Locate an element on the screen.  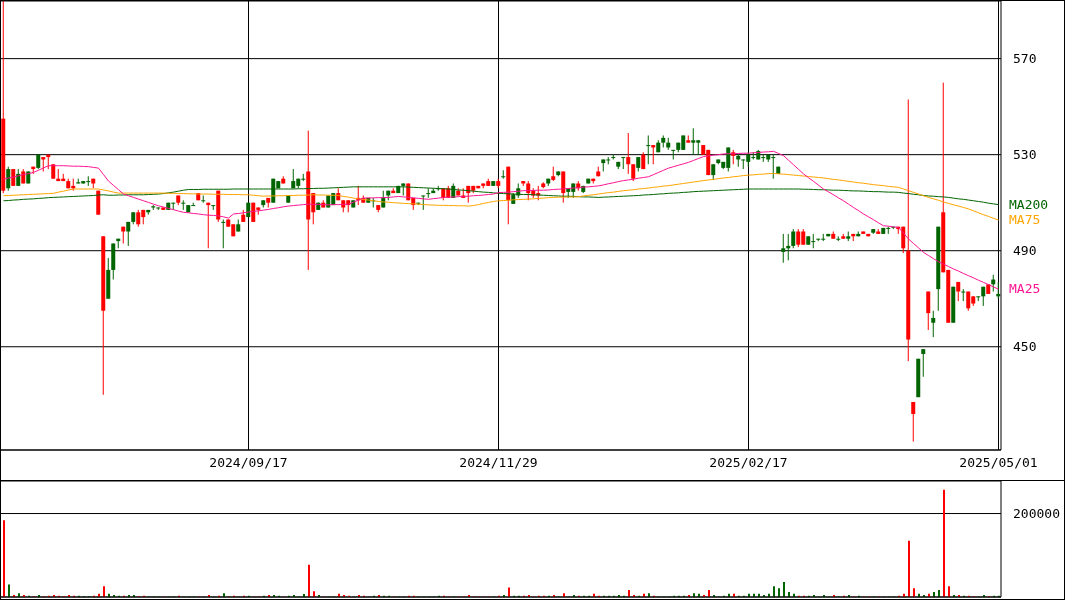
y-tick-label: 490 is located at coordinates (1025, 251).